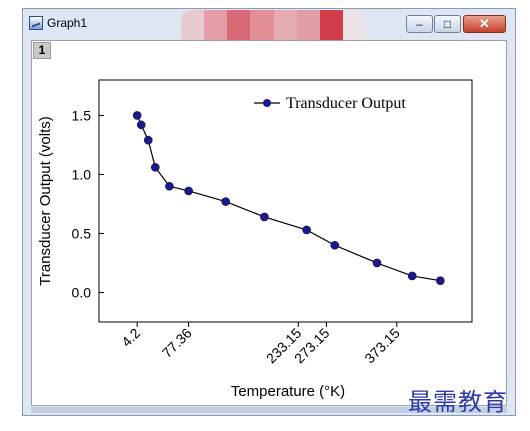 The image size is (530, 431). I want to click on title-bar: Graph1 – □ ✕, so click(269, 26).